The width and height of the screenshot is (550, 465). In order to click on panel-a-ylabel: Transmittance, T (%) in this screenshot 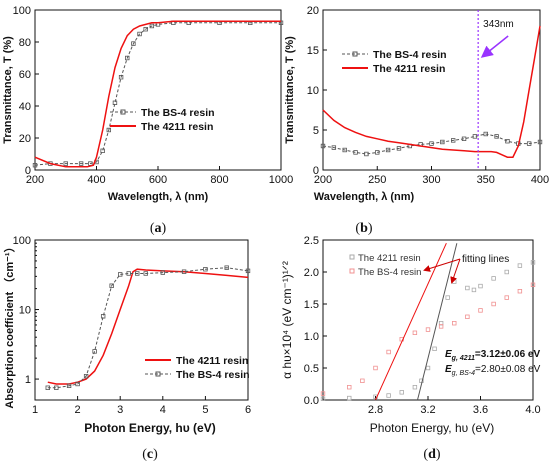, I will do `click(8, 90)`.